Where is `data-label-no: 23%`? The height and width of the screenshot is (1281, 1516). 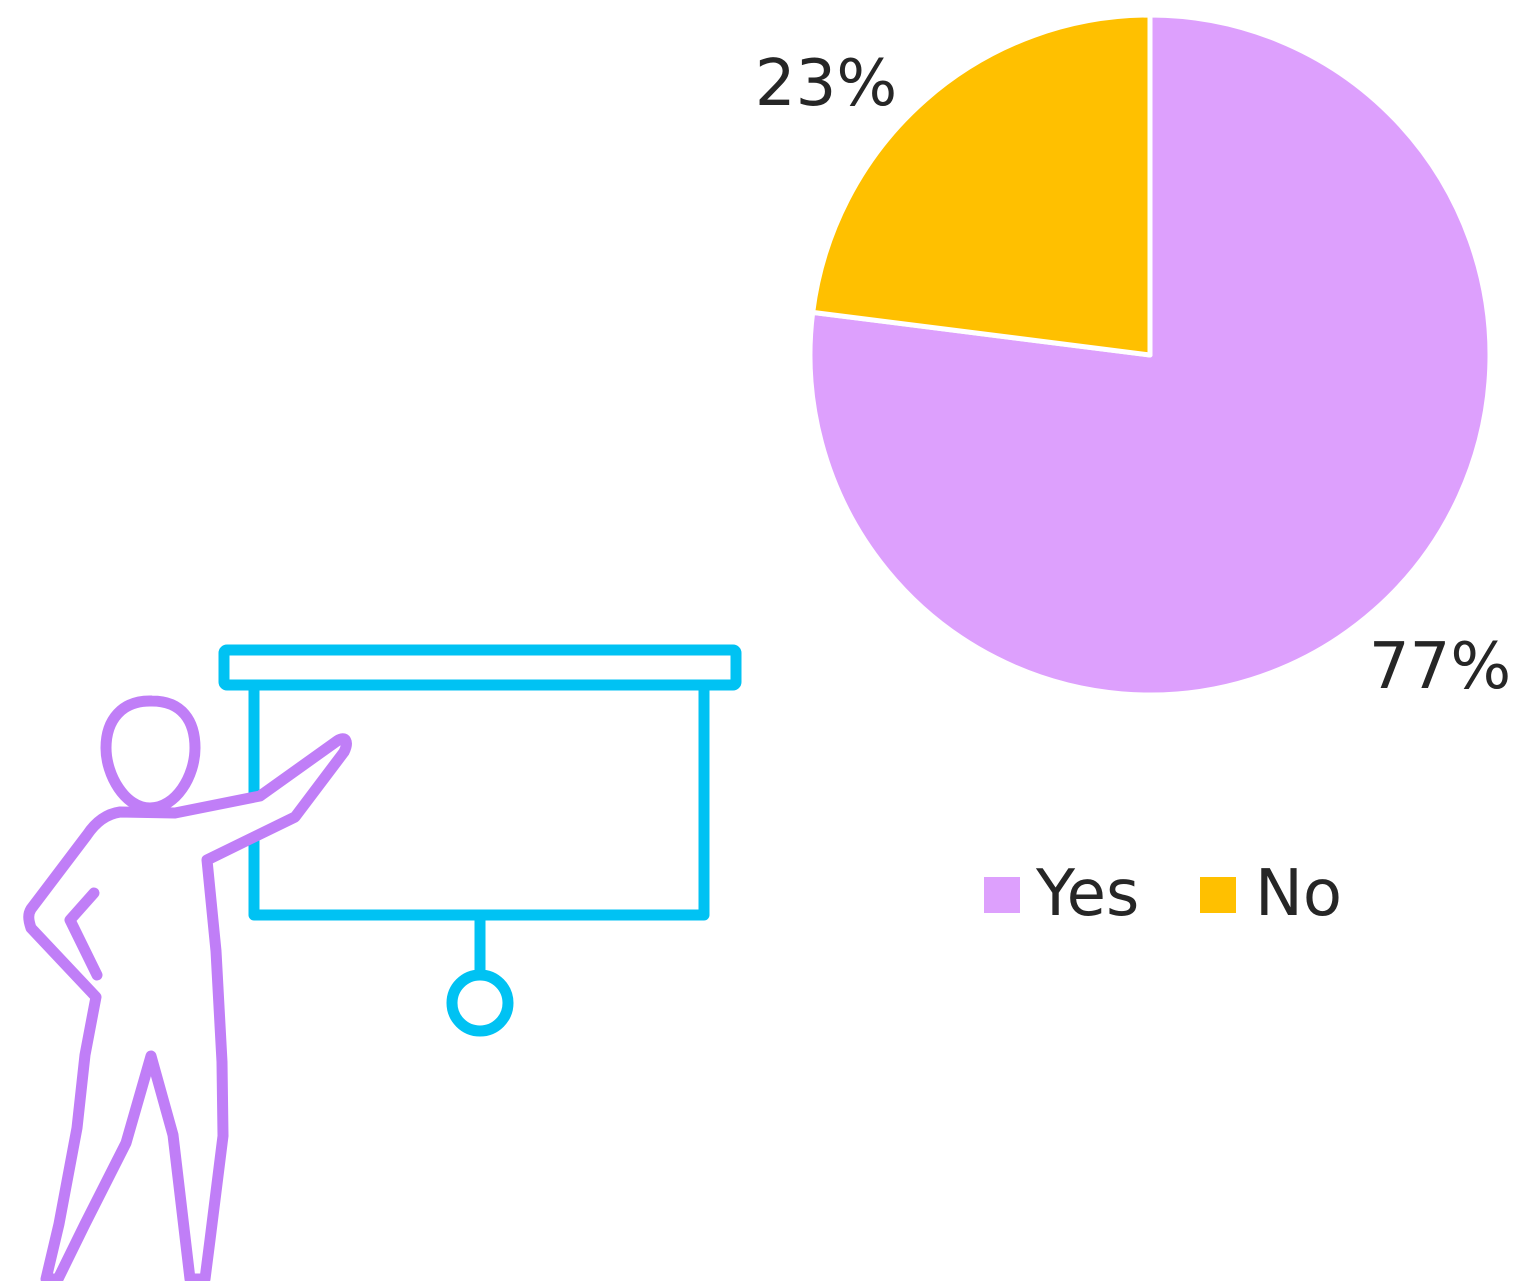
data-label-no: 23% is located at coordinates (826, 84).